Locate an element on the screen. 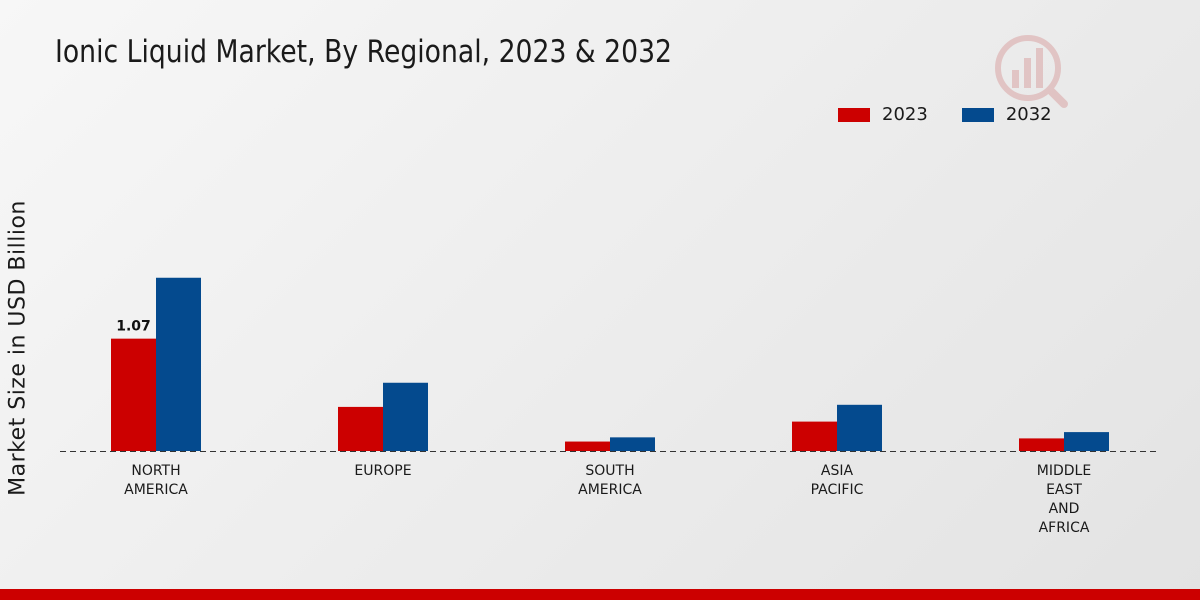  bar-2032-north-america is located at coordinates (178, 364).